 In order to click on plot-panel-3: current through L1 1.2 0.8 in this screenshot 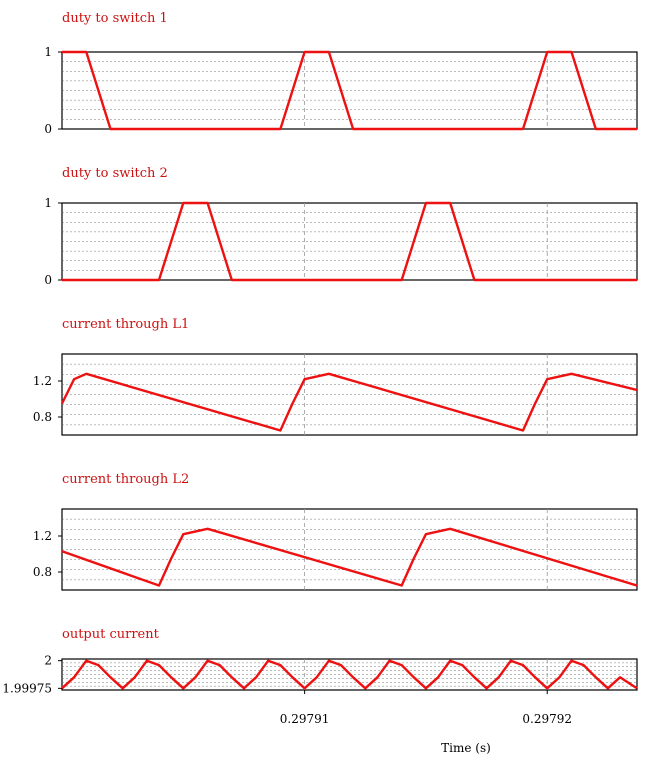, I will do `click(335, 376)`.